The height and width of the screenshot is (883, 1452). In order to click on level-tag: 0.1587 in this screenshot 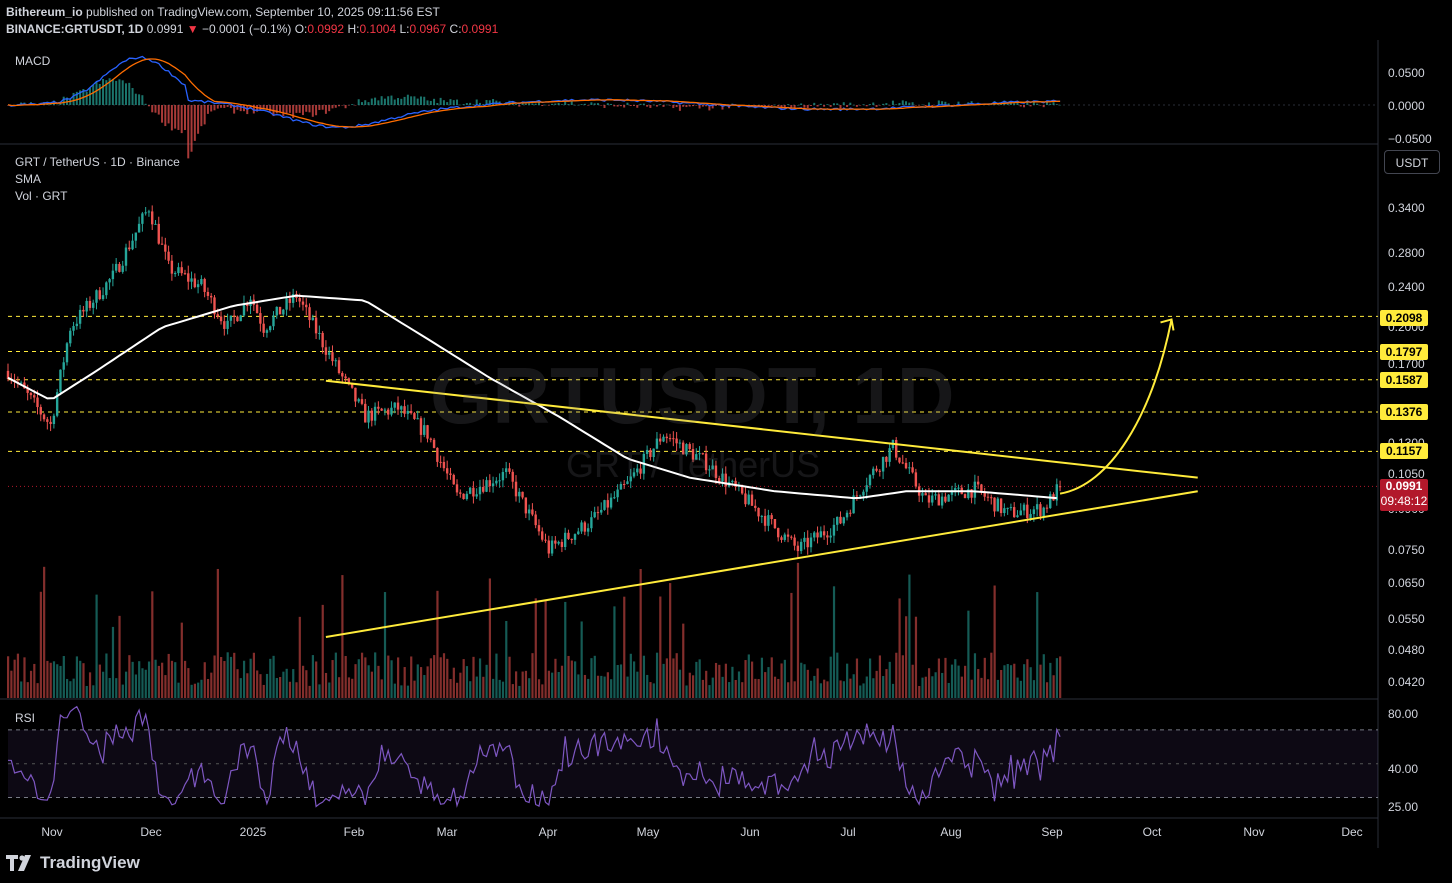, I will do `click(1404, 380)`.